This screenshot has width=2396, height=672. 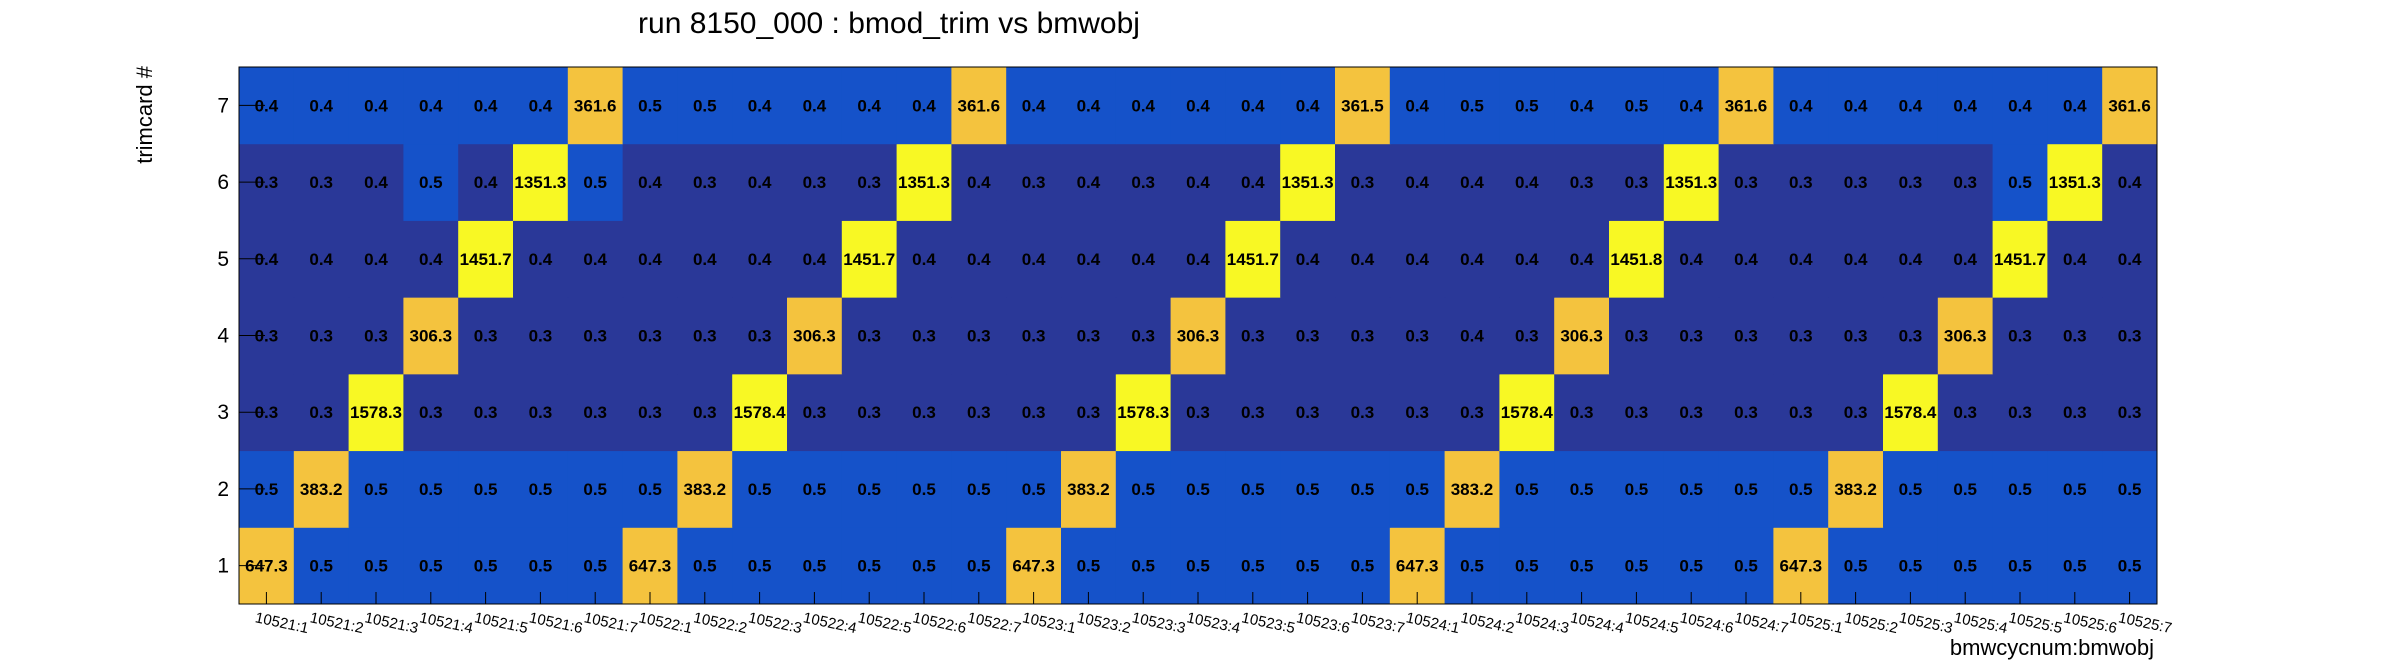 I want to click on cell-value-label: 647.3, so click(x=650, y=566).